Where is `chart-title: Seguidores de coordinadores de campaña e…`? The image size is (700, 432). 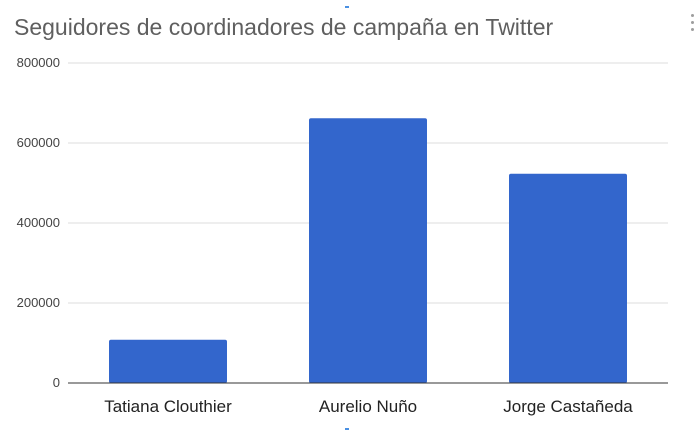
chart-title: Seguidores de coordinadores de campaña e… is located at coordinates (284, 27).